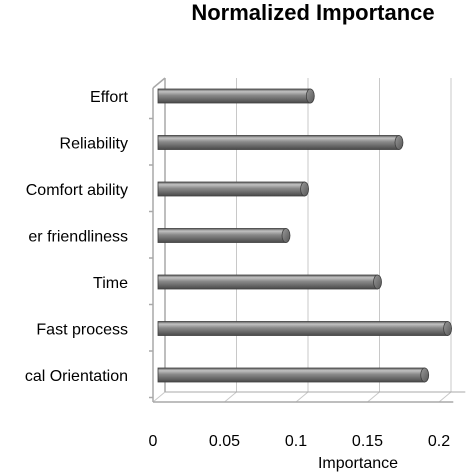 Image resolution: width=474 pixels, height=474 pixels. What do you see at coordinates (296, 441) in the screenshot?
I see `x-tick-label: 0.1` at bounding box center [296, 441].